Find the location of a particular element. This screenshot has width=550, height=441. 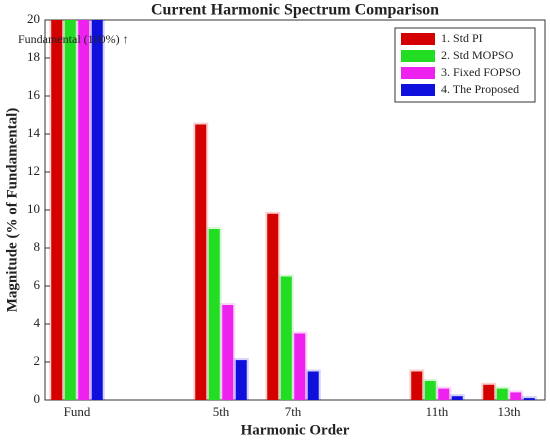

y-tick-label: 14 is located at coordinates (34, 132).